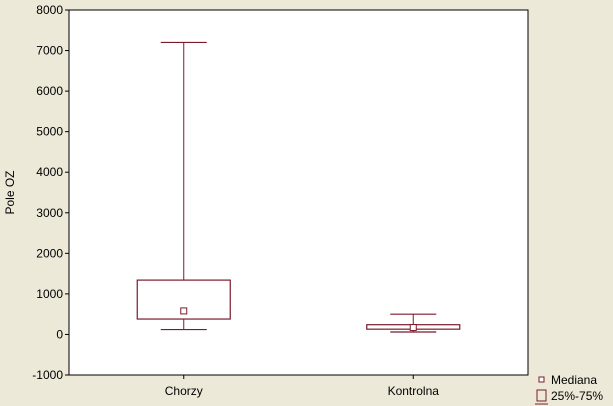  I want to click on y-axis-title: Pole OZ, so click(10, 192).